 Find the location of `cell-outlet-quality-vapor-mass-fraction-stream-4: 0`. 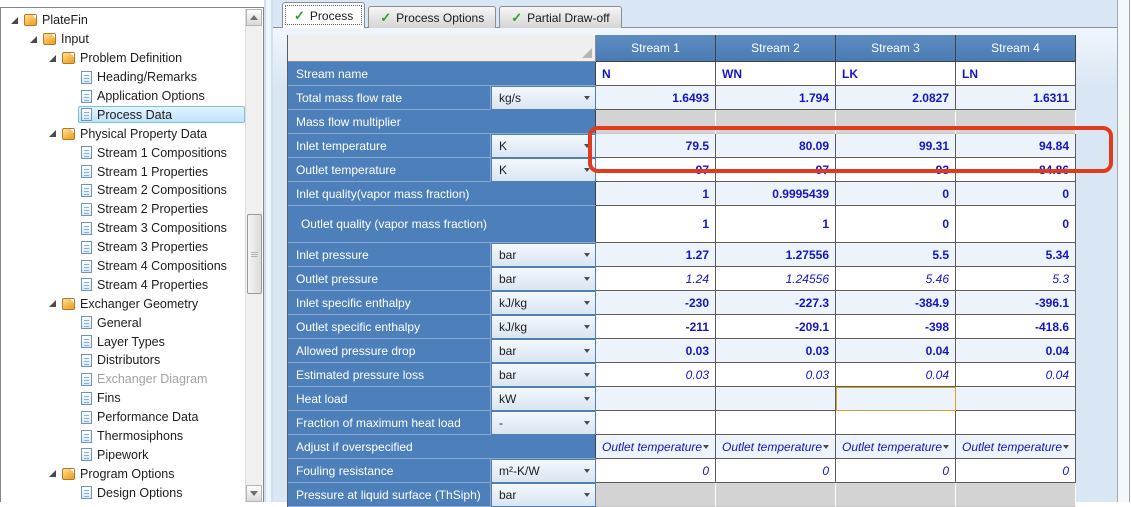

cell-outlet-quality-vapor-mass-fraction-stream-4: 0 is located at coordinates (1016, 224).